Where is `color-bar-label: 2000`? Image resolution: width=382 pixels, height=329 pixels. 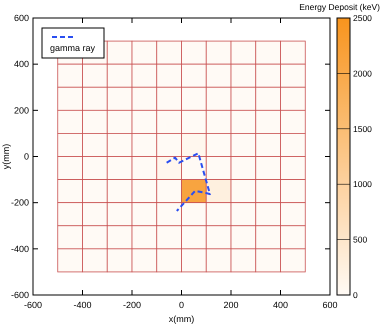
color-bar-label: 2000 is located at coordinates (362, 73).